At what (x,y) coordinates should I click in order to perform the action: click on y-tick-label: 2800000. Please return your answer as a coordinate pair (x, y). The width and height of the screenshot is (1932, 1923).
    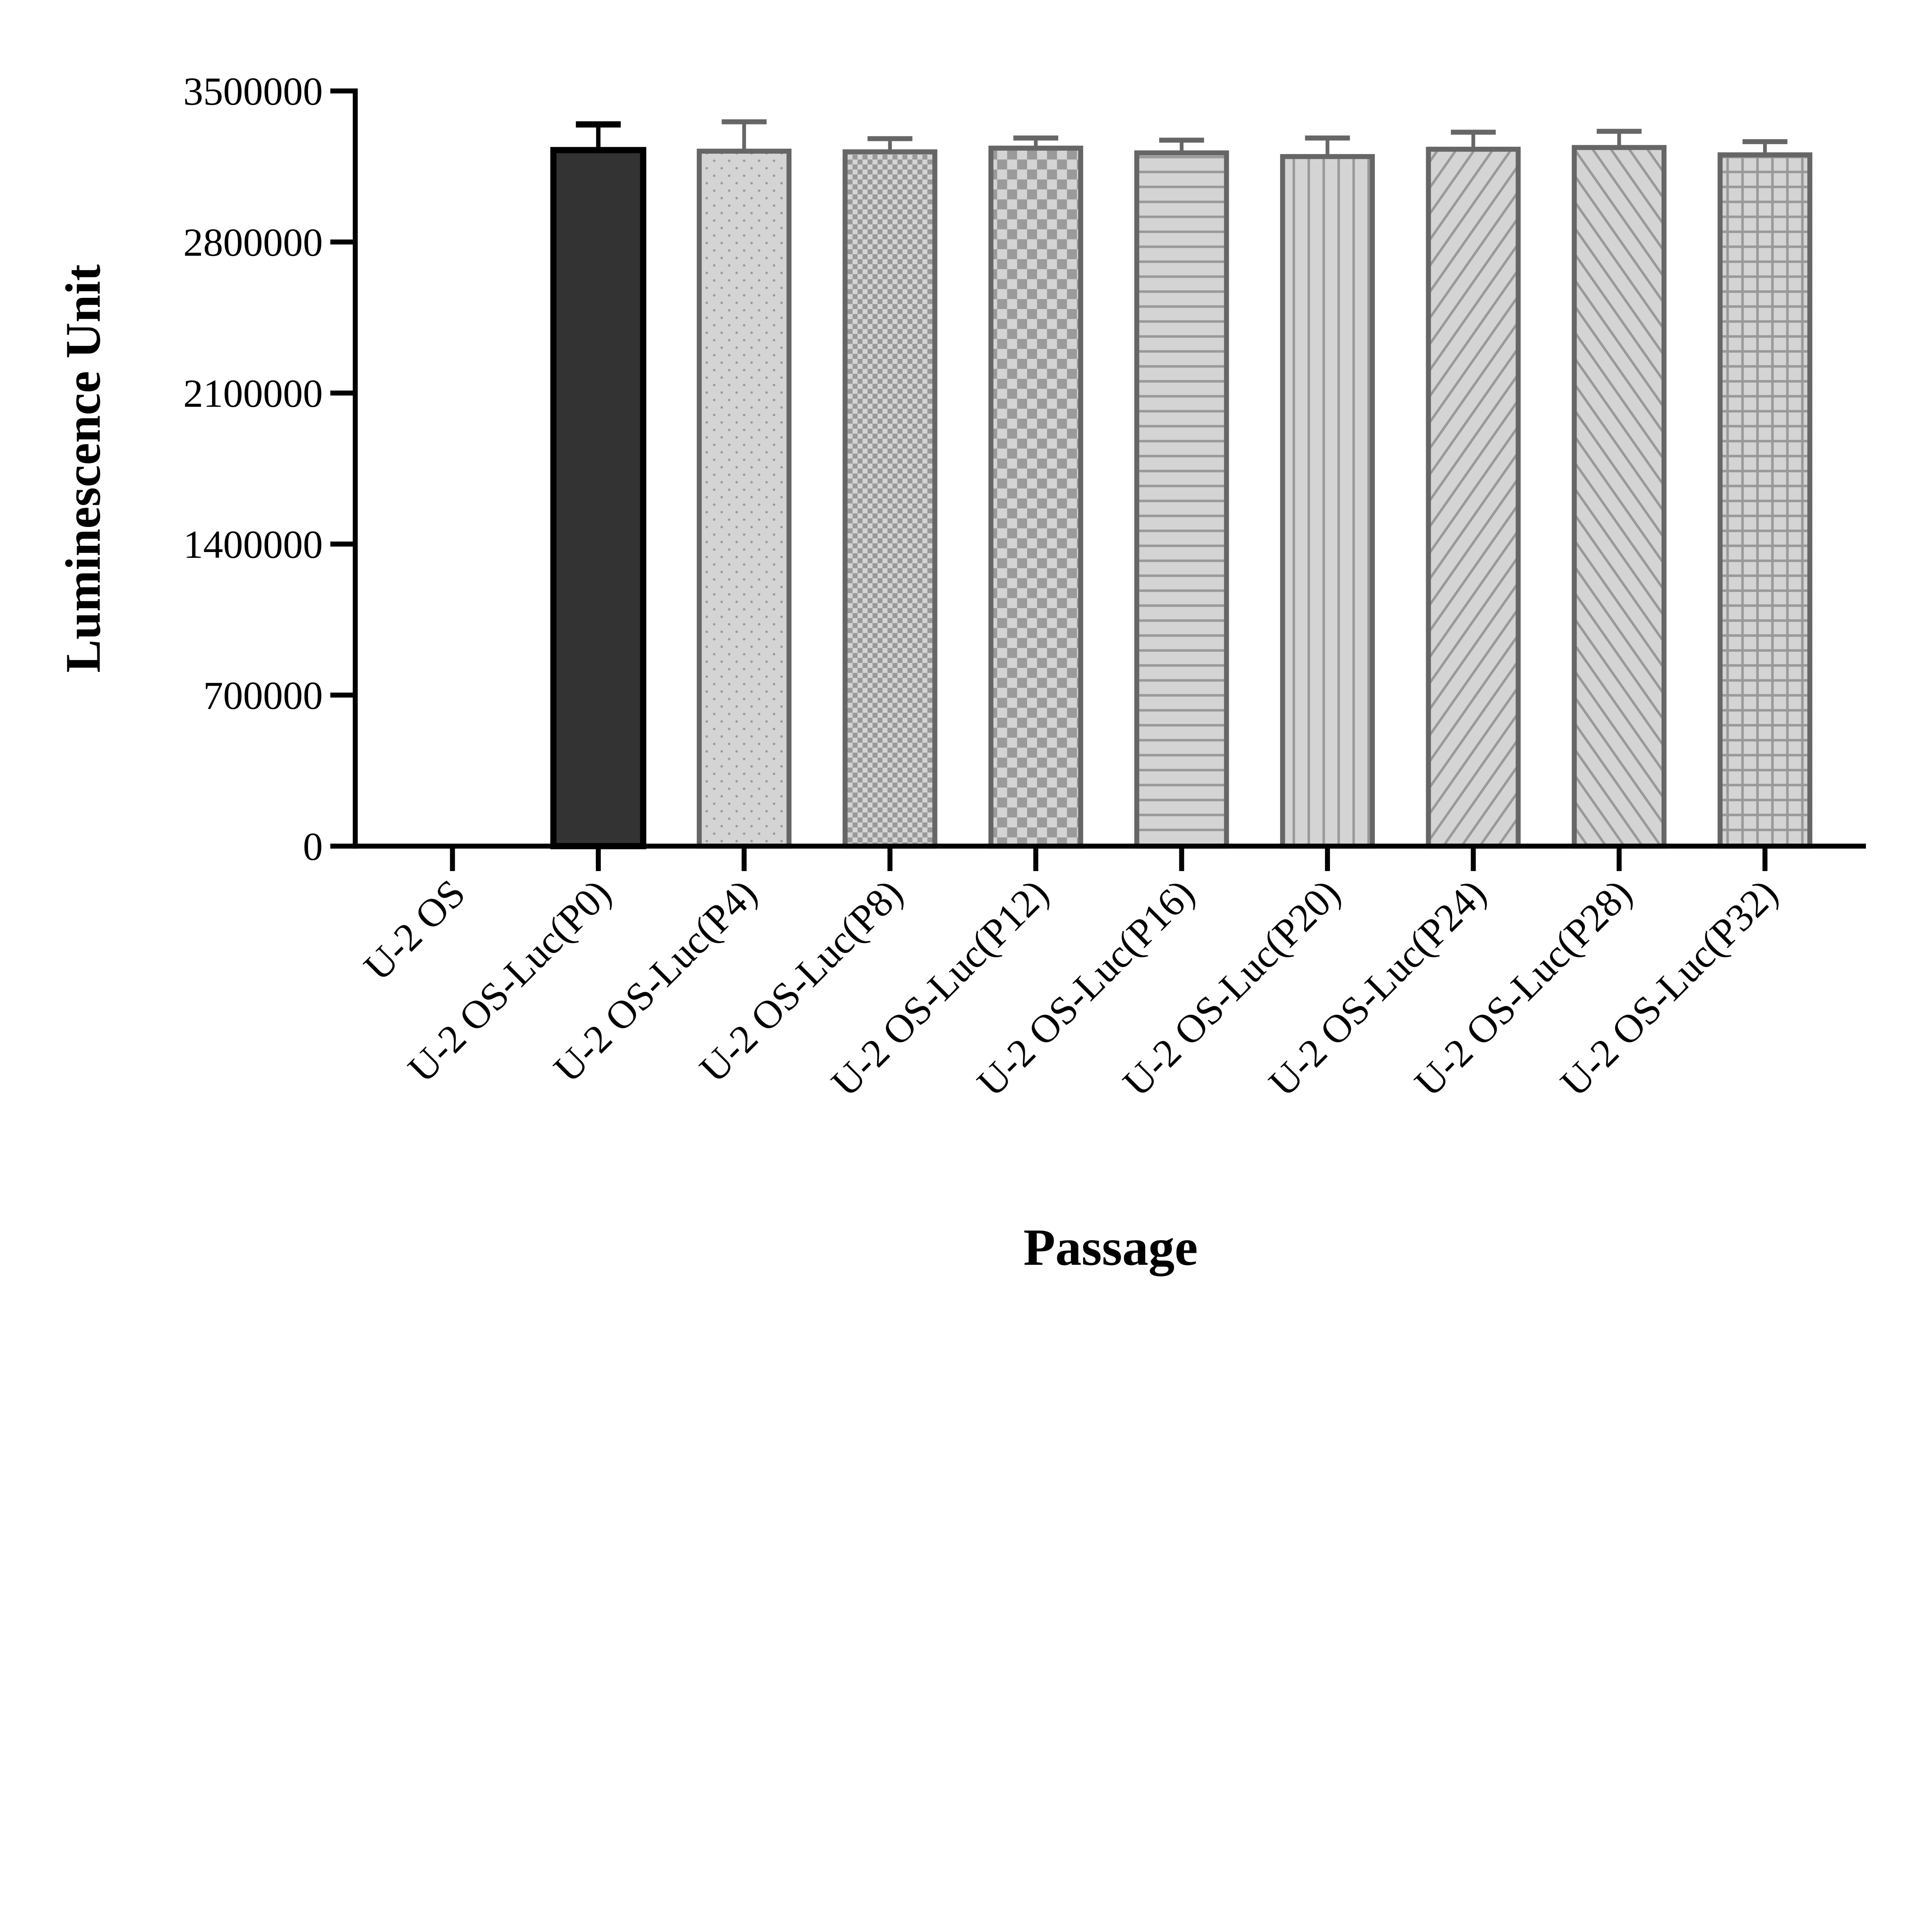
    Looking at the image, I should click on (253, 243).